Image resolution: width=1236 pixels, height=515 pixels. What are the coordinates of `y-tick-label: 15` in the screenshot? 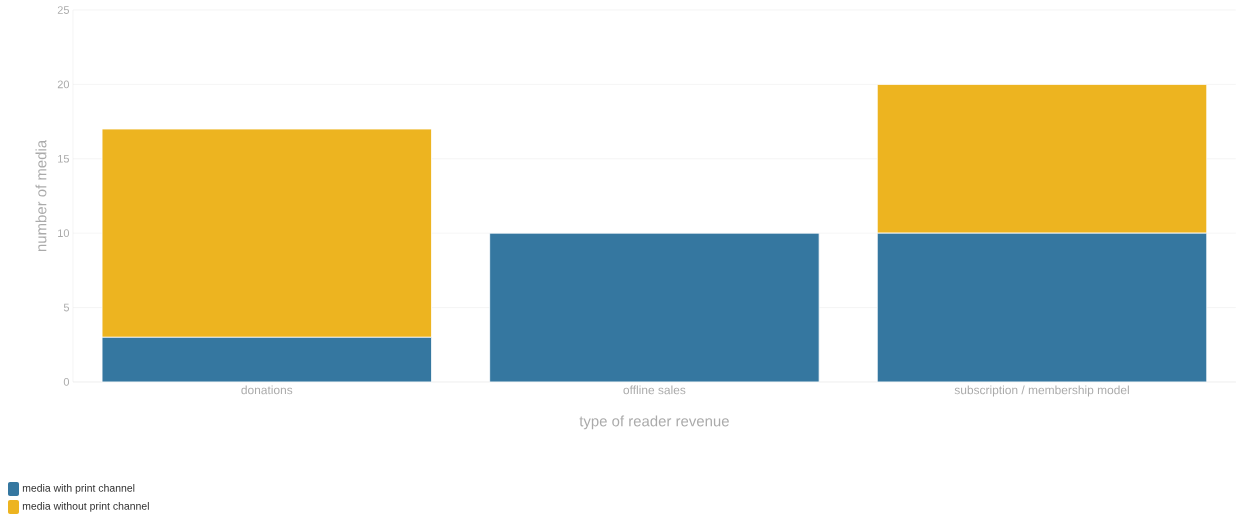 It's located at (63, 158).